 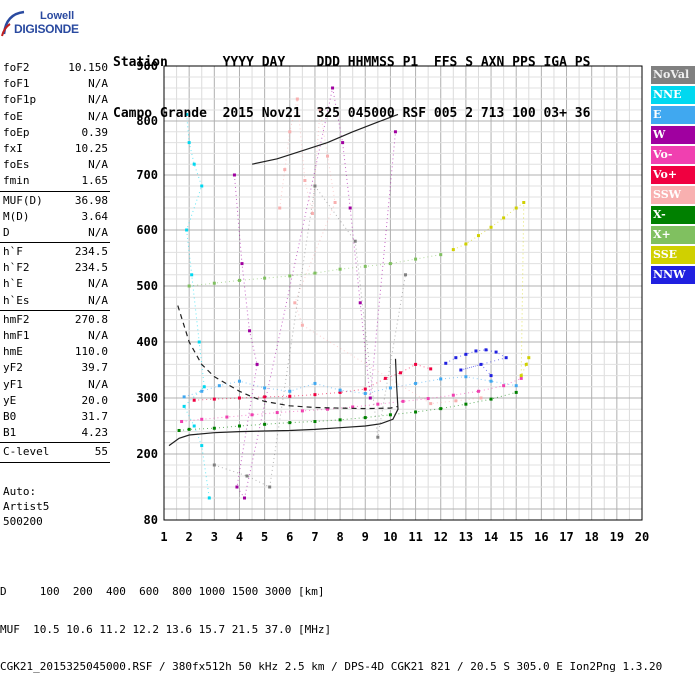 I want to click on logo-line1: Lowell, so click(x=57, y=16).